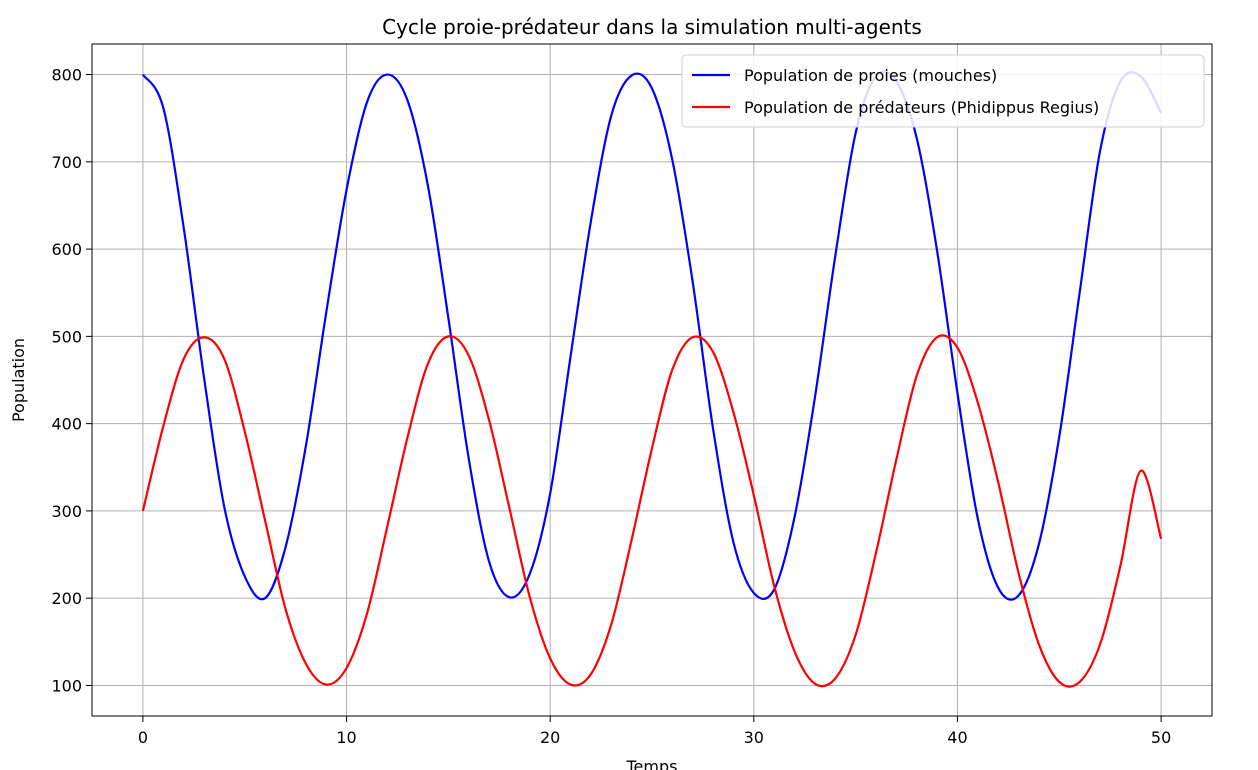 This screenshot has width=1258, height=770. I want to click on x-tick-label: 40, so click(957, 737).